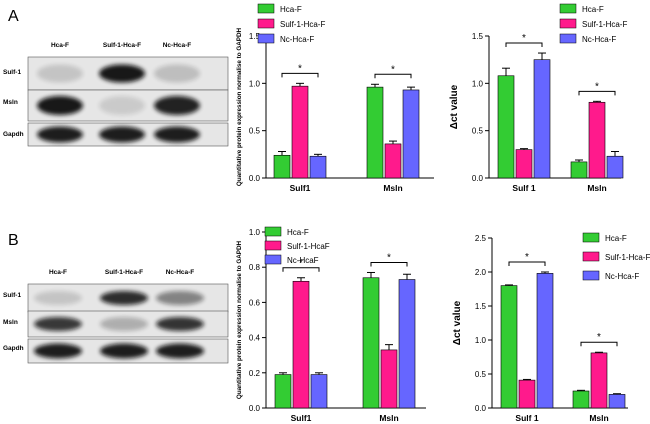 The image size is (650, 424). What do you see at coordinates (481, 238) in the screenshot?
I see `chart-3-ytick-label-5: 2.5` at bounding box center [481, 238].